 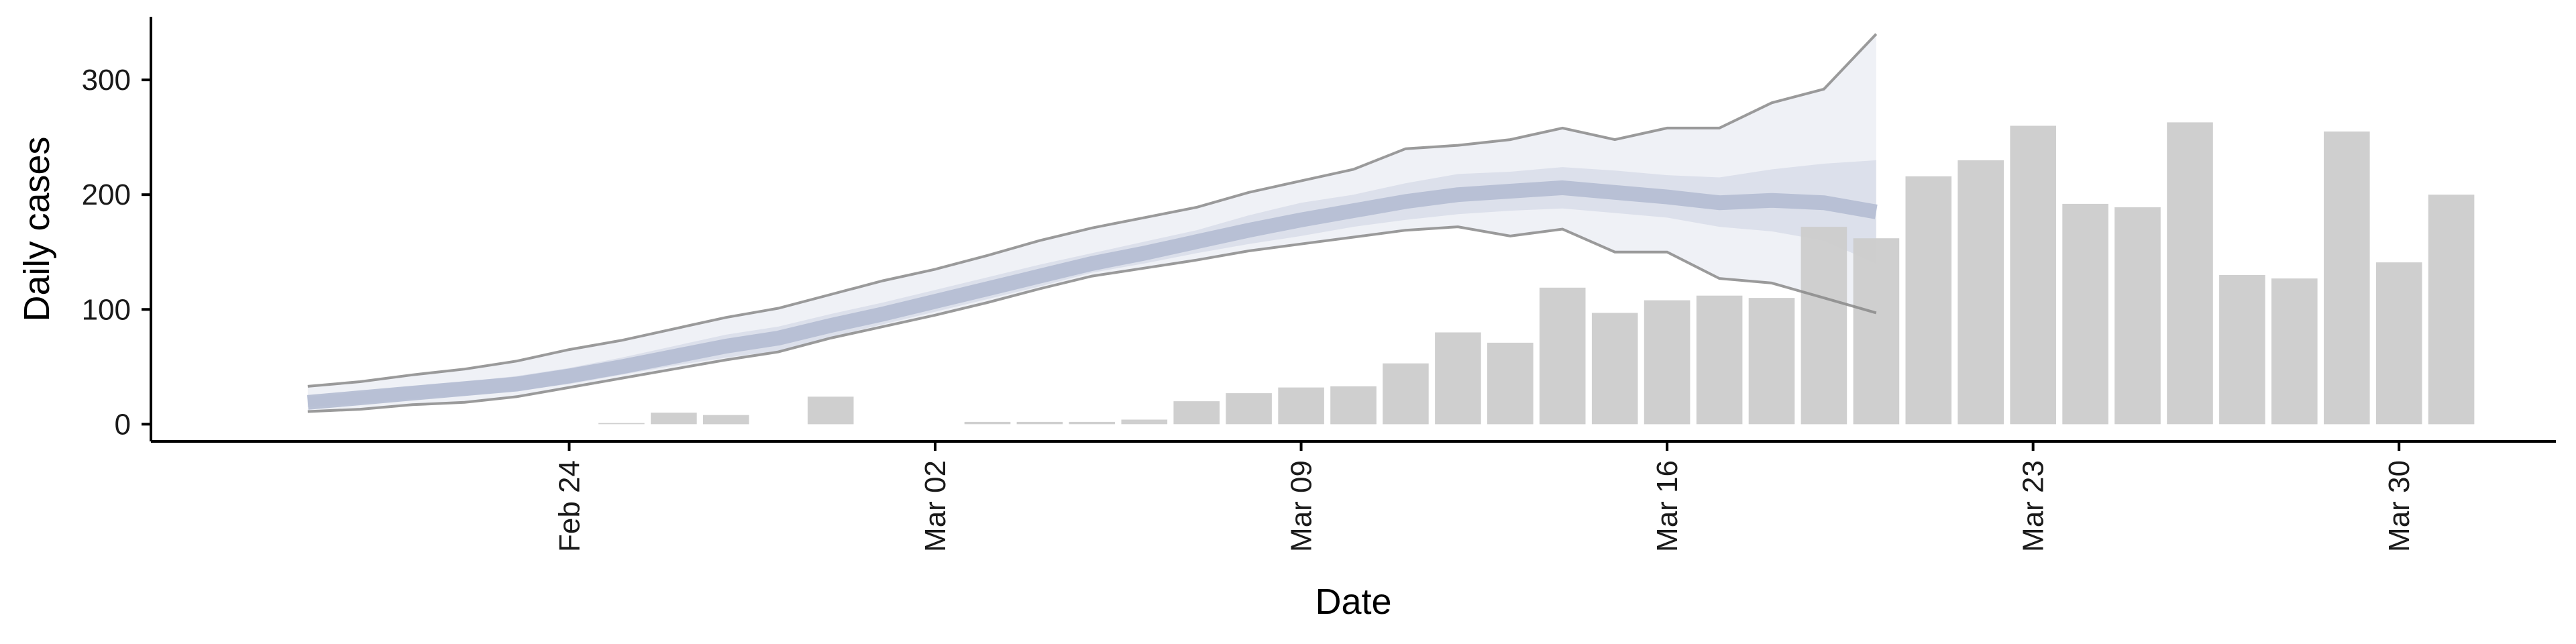 I want to click on y-axis-title: Daily cases, so click(x=37, y=228).